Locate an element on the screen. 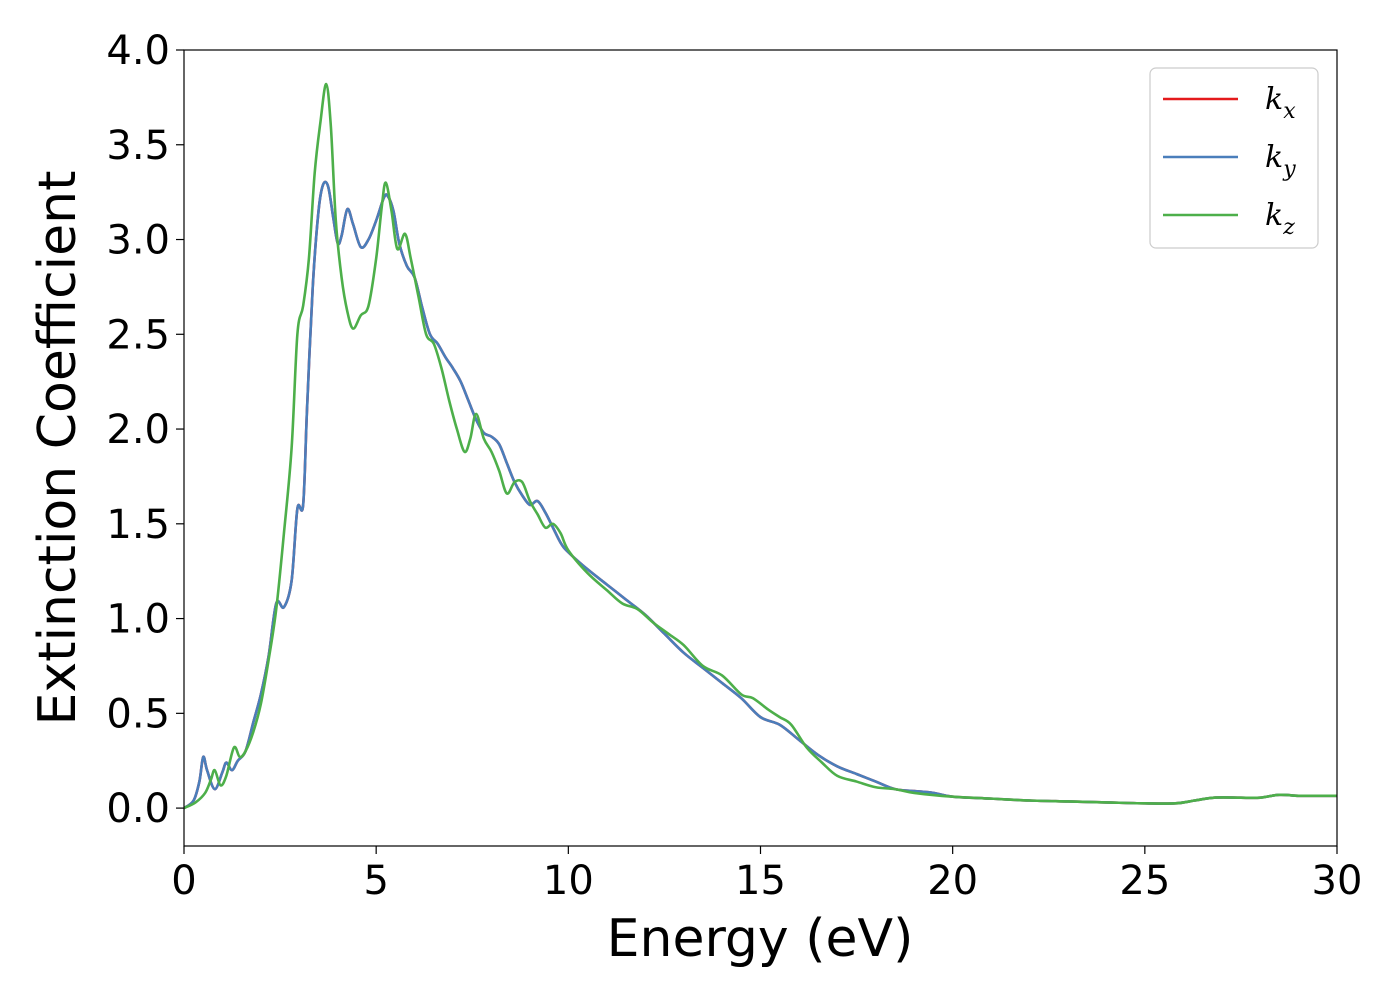 This screenshot has height=1005, width=1400. y-axis-title: Extinction Coefficient is located at coordinates (58, 448).